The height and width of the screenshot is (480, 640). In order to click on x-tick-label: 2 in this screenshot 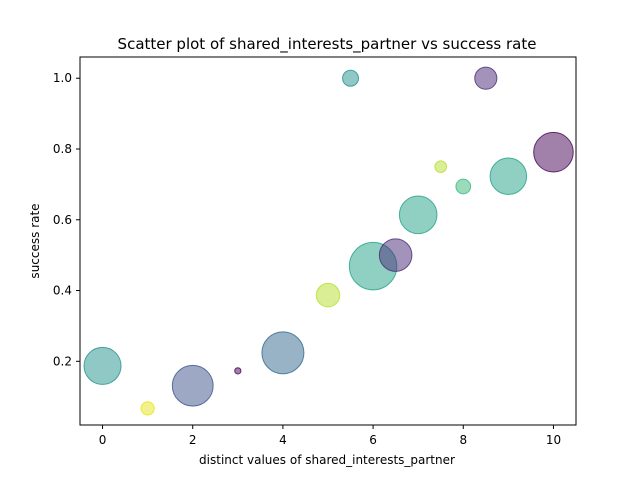, I will do `click(193, 440)`.